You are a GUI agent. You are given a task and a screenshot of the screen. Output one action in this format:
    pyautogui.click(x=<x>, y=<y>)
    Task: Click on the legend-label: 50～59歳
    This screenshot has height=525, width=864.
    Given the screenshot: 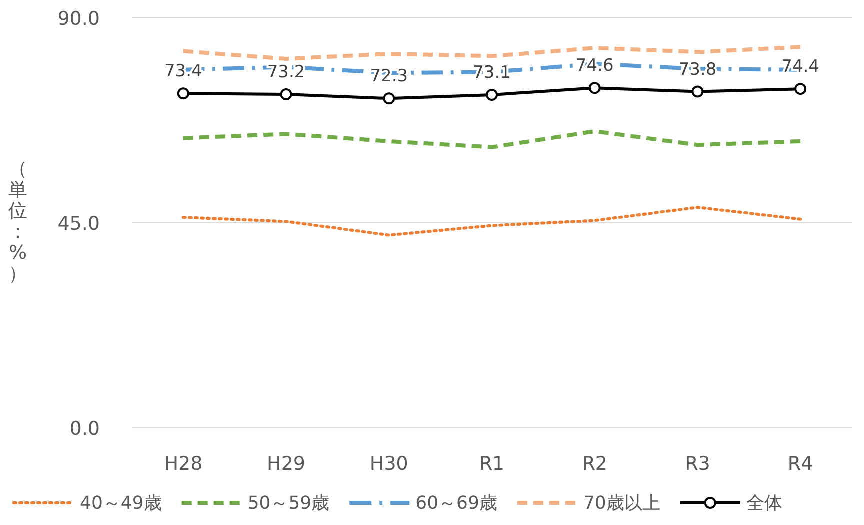 What is the action you would take?
    pyautogui.click(x=289, y=503)
    